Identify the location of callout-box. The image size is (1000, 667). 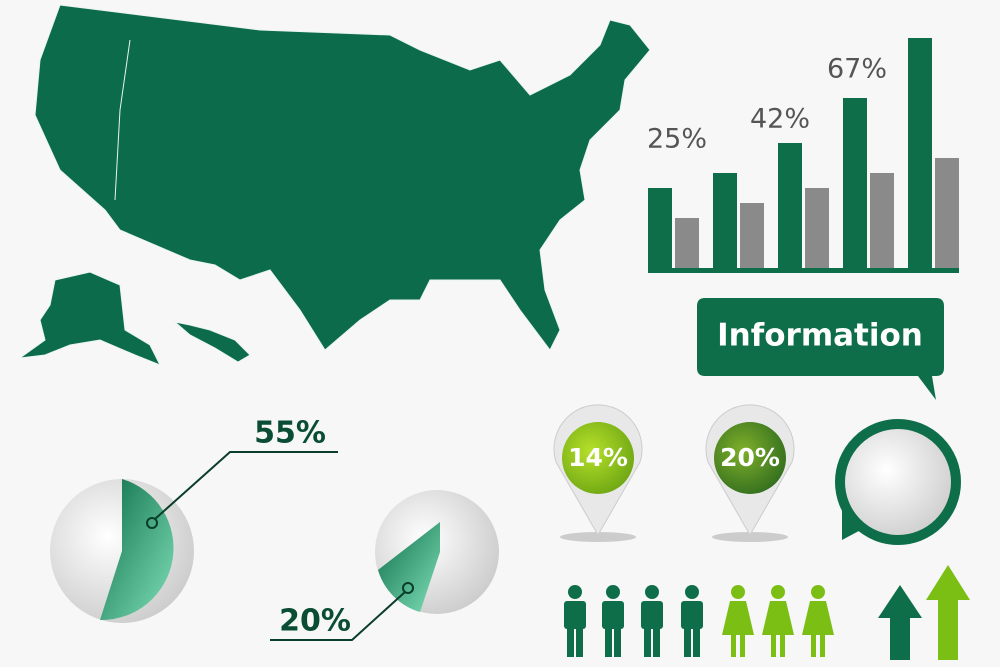
(820, 349).